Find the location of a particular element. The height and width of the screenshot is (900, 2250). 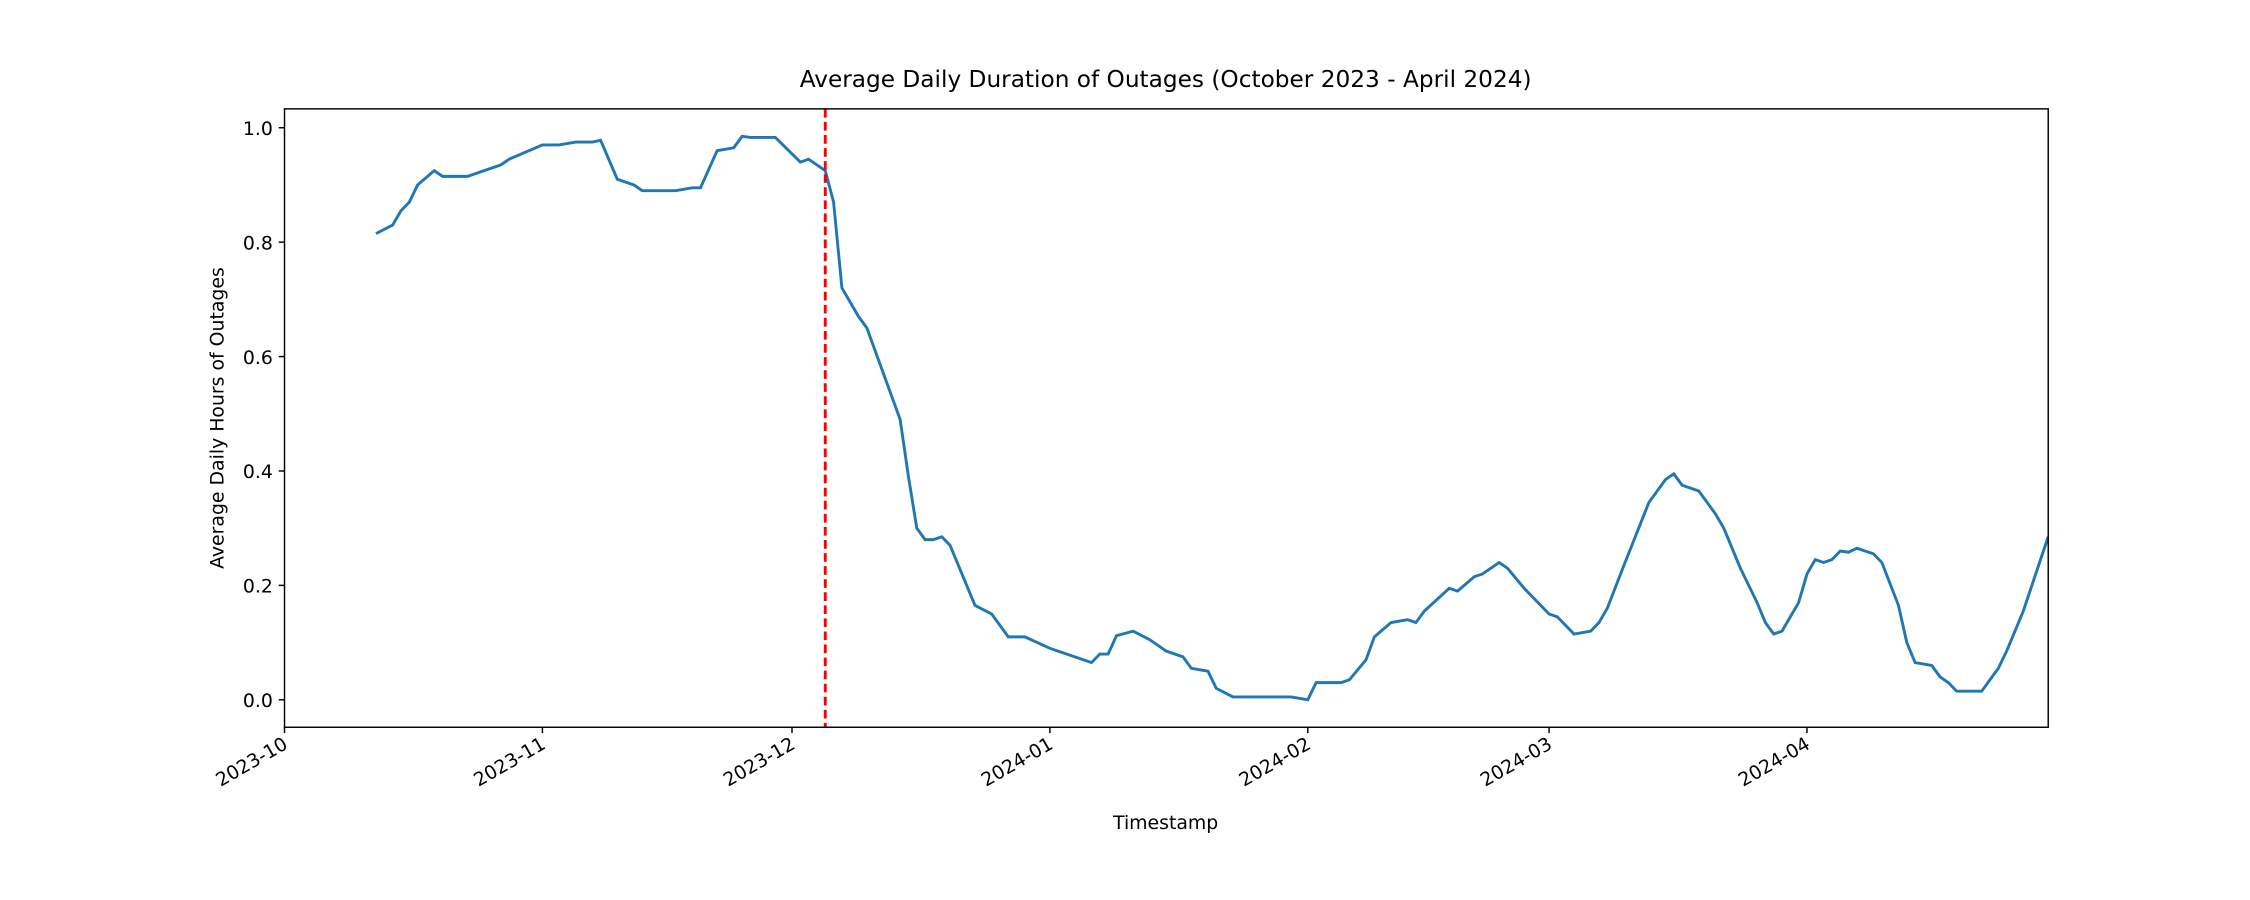

x-tick-label: 2024-04 is located at coordinates (1774, 762).